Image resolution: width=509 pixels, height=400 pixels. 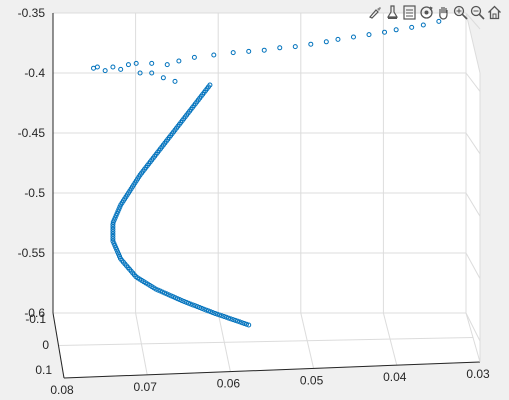 What do you see at coordinates (473, 43) in the screenshot?
I see `side-top-edge` at bounding box center [473, 43].